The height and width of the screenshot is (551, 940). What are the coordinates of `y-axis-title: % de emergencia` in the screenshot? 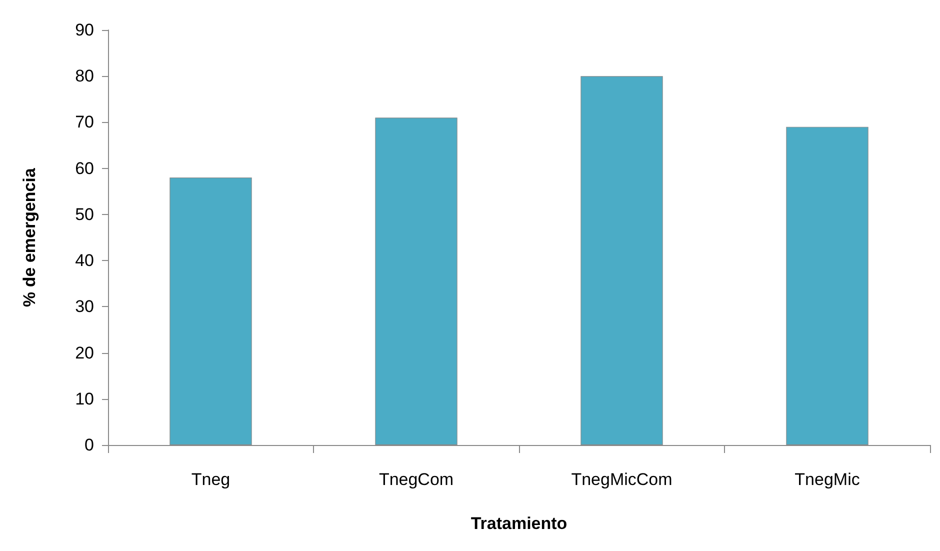 It's located at (29, 237).